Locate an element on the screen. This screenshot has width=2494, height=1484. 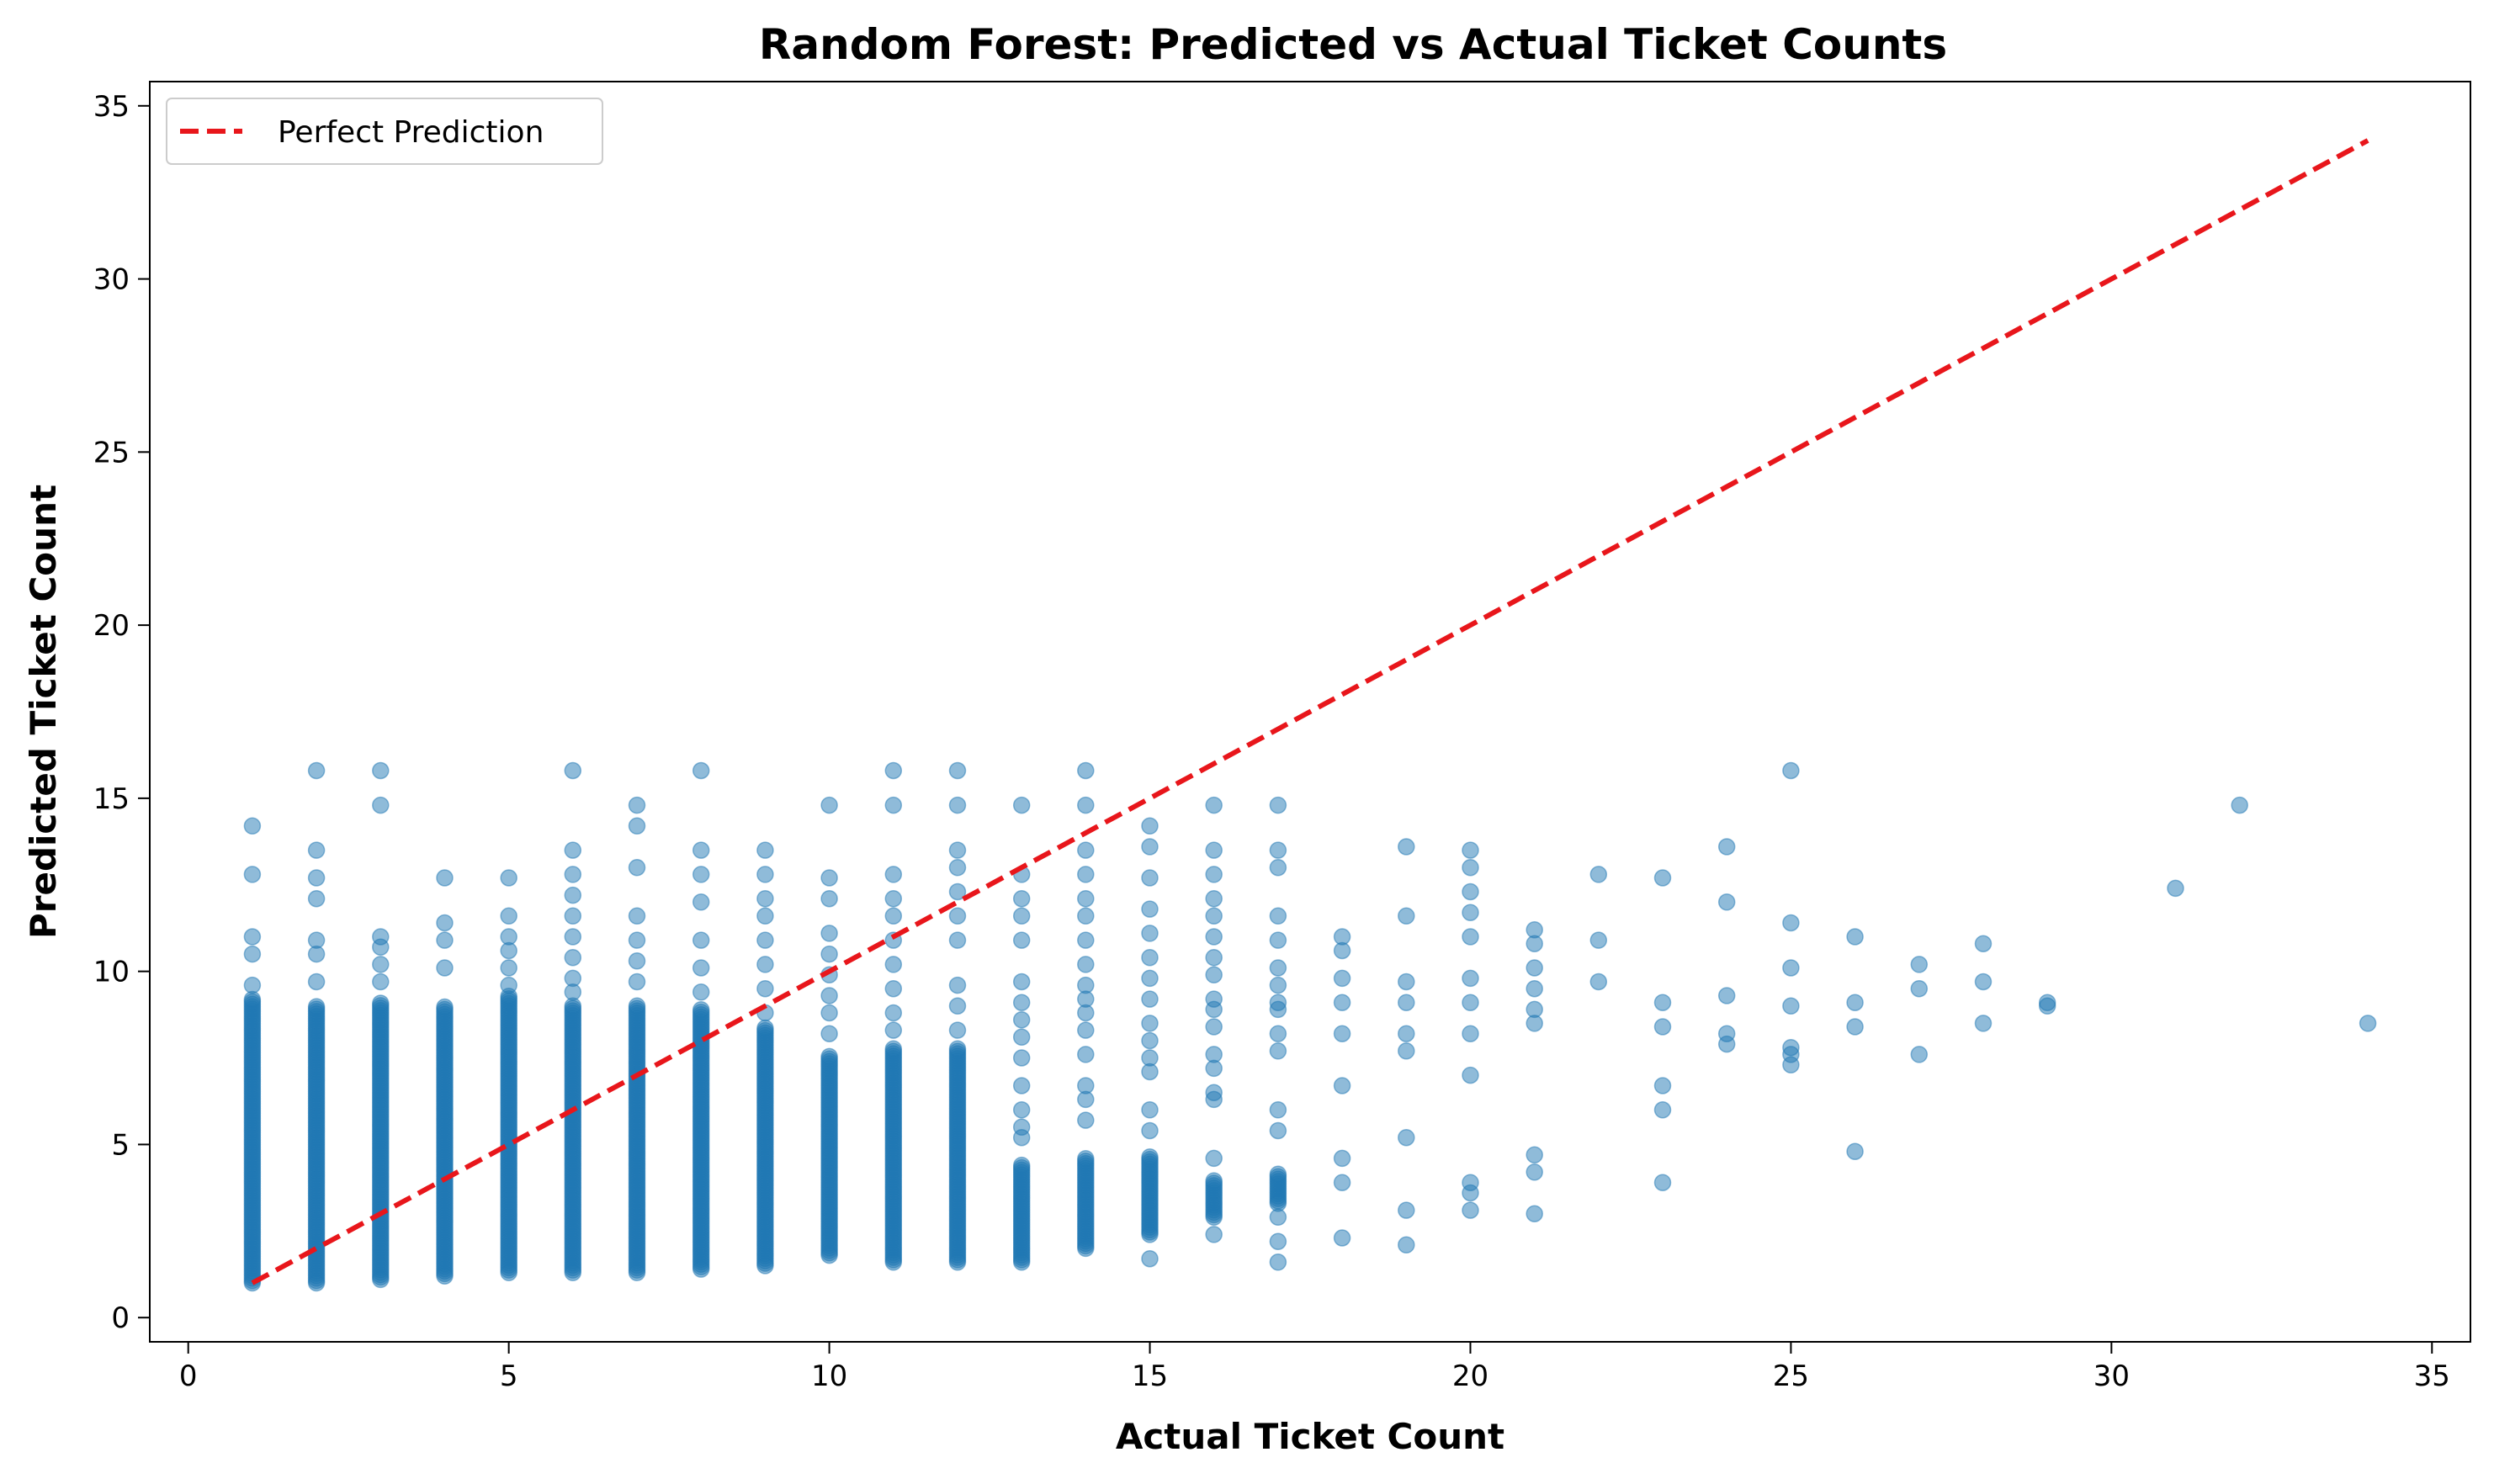
x-tick-label: 10 is located at coordinates (829, 1376).